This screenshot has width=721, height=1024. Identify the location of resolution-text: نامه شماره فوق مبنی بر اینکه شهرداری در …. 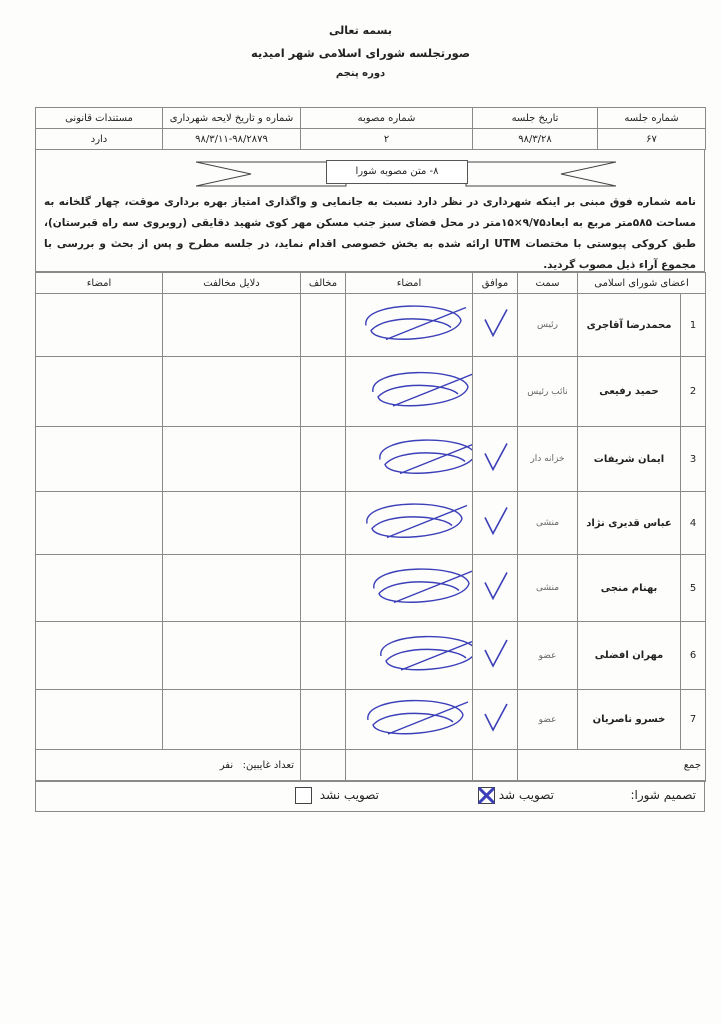
(370, 233).